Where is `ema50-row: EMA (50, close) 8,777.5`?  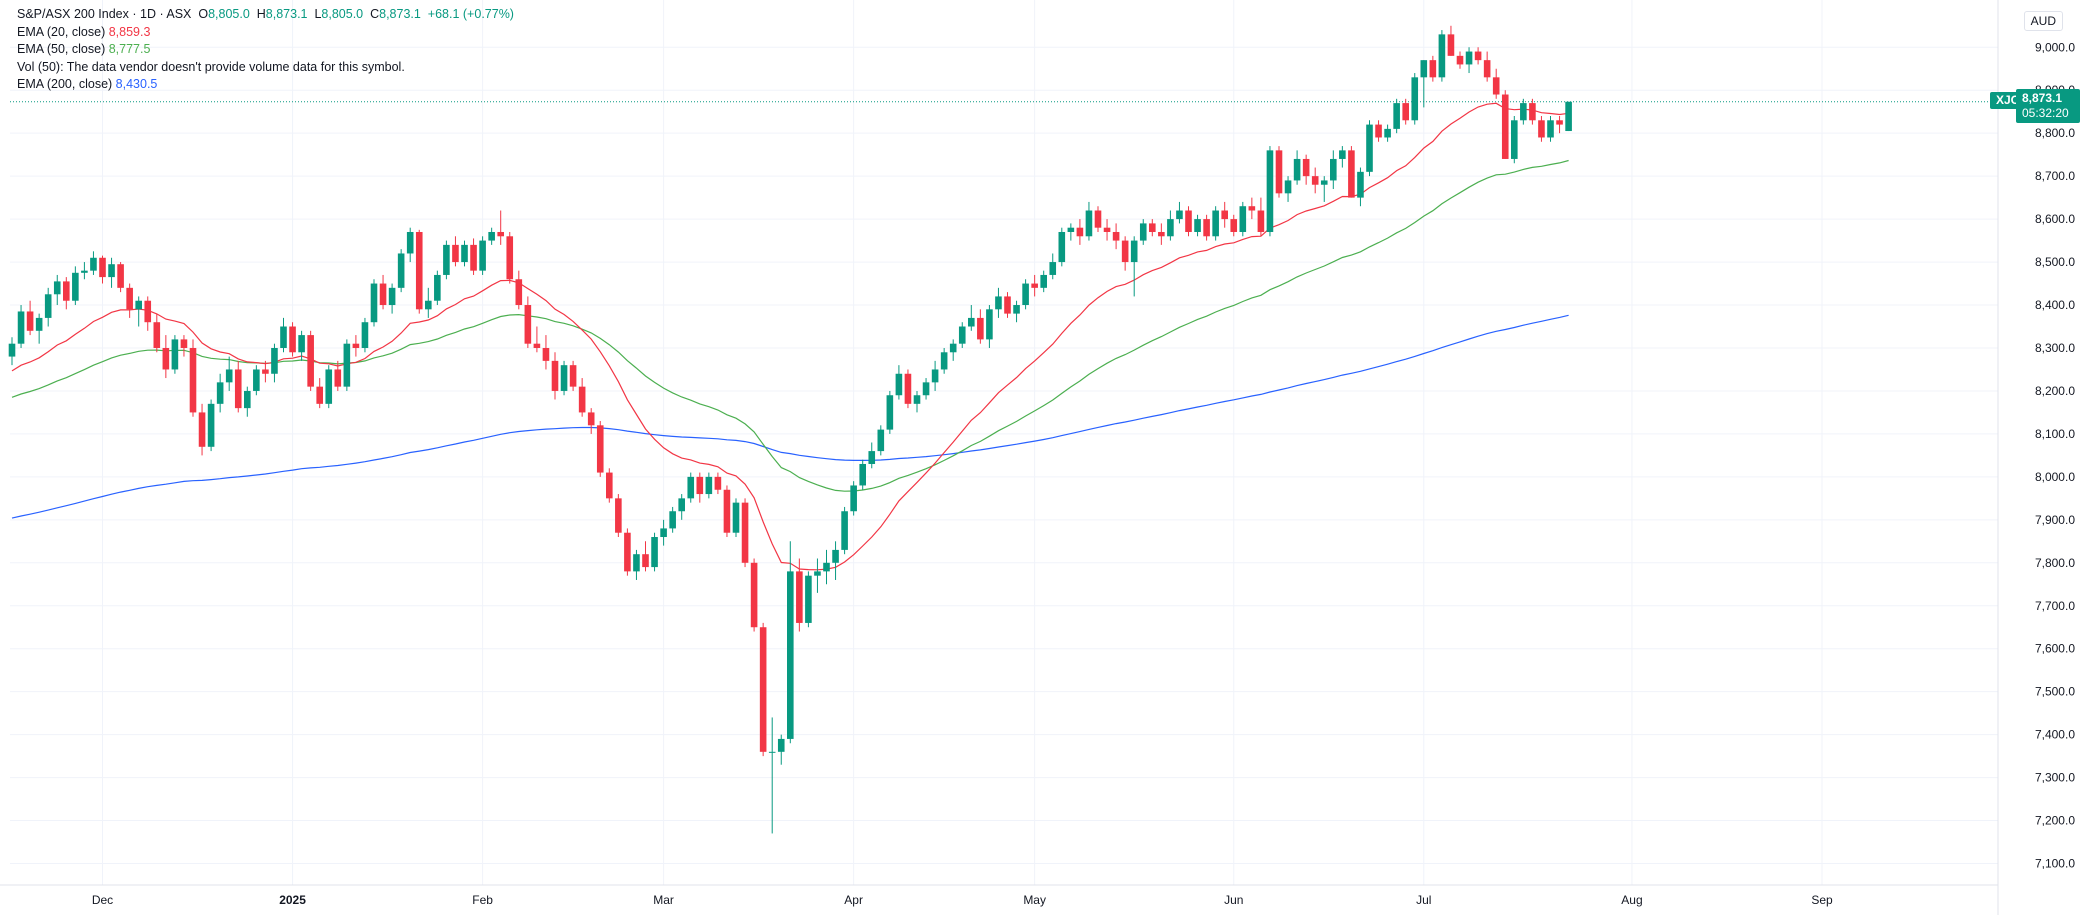
ema50-row: EMA (50, close) 8,777.5 is located at coordinates (265, 50).